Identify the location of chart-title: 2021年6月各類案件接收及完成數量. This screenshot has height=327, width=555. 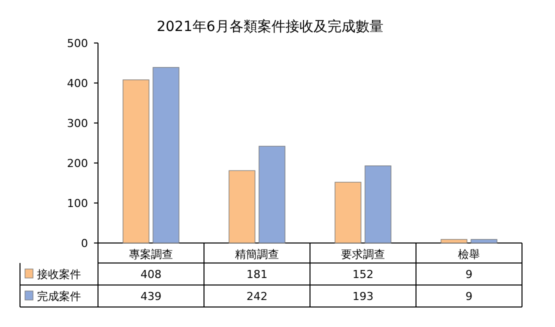
(270, 26).